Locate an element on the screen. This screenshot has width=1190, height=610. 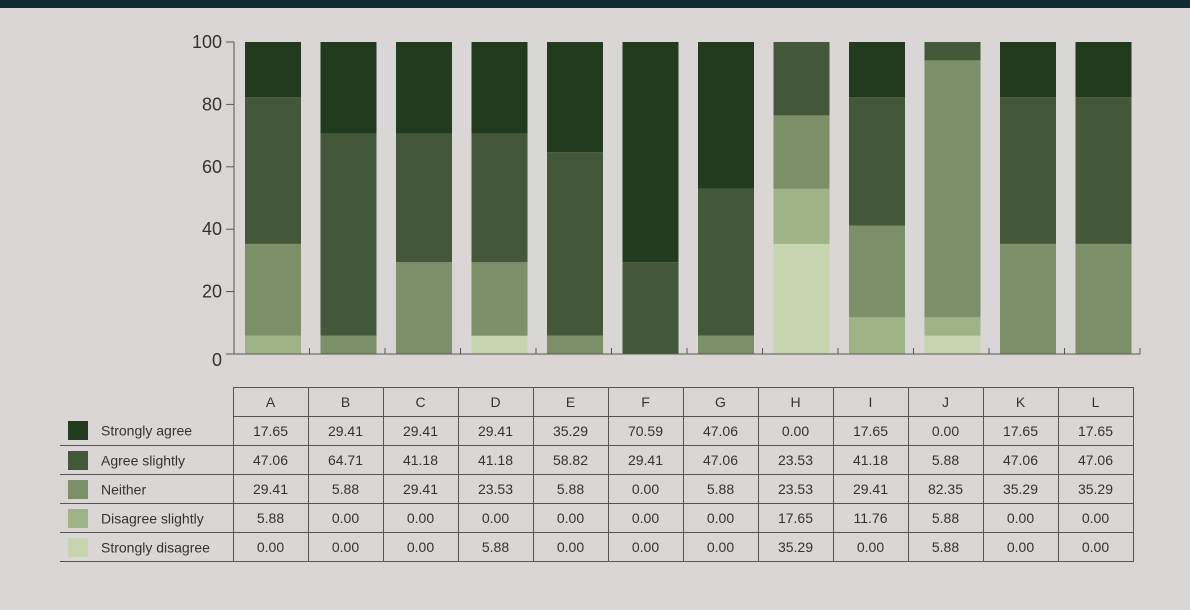
legend-label: Agree slightly is located at coordinates (143, 460).